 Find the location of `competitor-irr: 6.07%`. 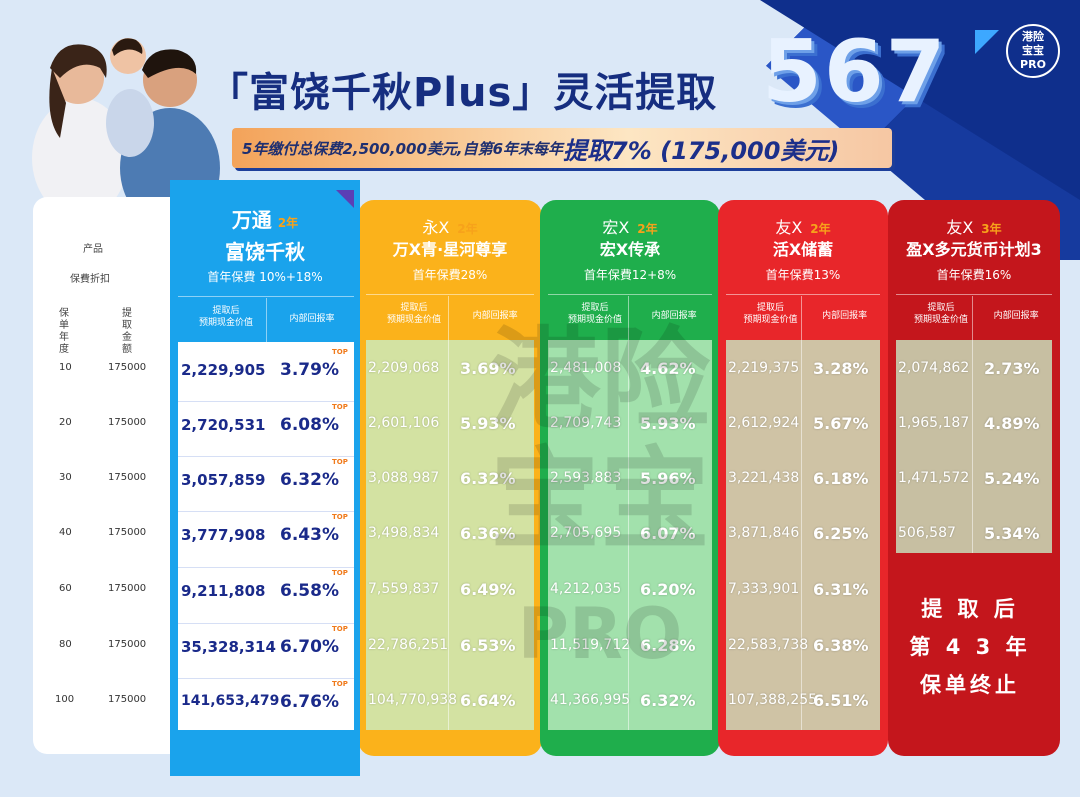

competitor-irr: 6.07% is located at coordinates (668, 533).